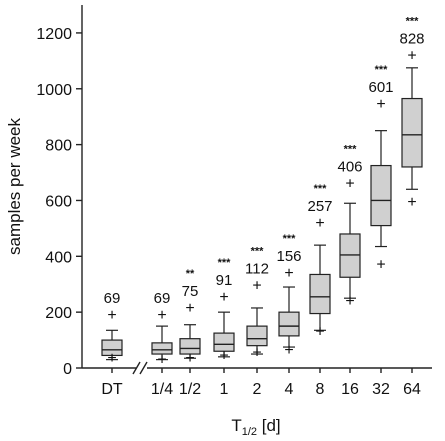  I want to click on box-4: 4 +156 ***, so click(288, 315).